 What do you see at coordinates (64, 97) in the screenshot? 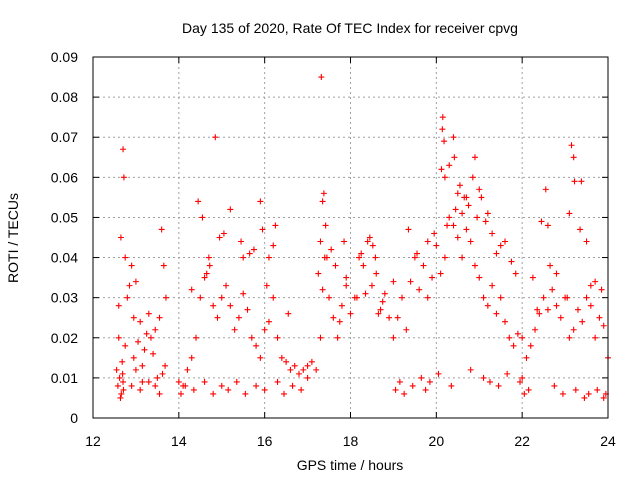
I see `y-tick-label: 0.08` at bounding box center [64, 97].